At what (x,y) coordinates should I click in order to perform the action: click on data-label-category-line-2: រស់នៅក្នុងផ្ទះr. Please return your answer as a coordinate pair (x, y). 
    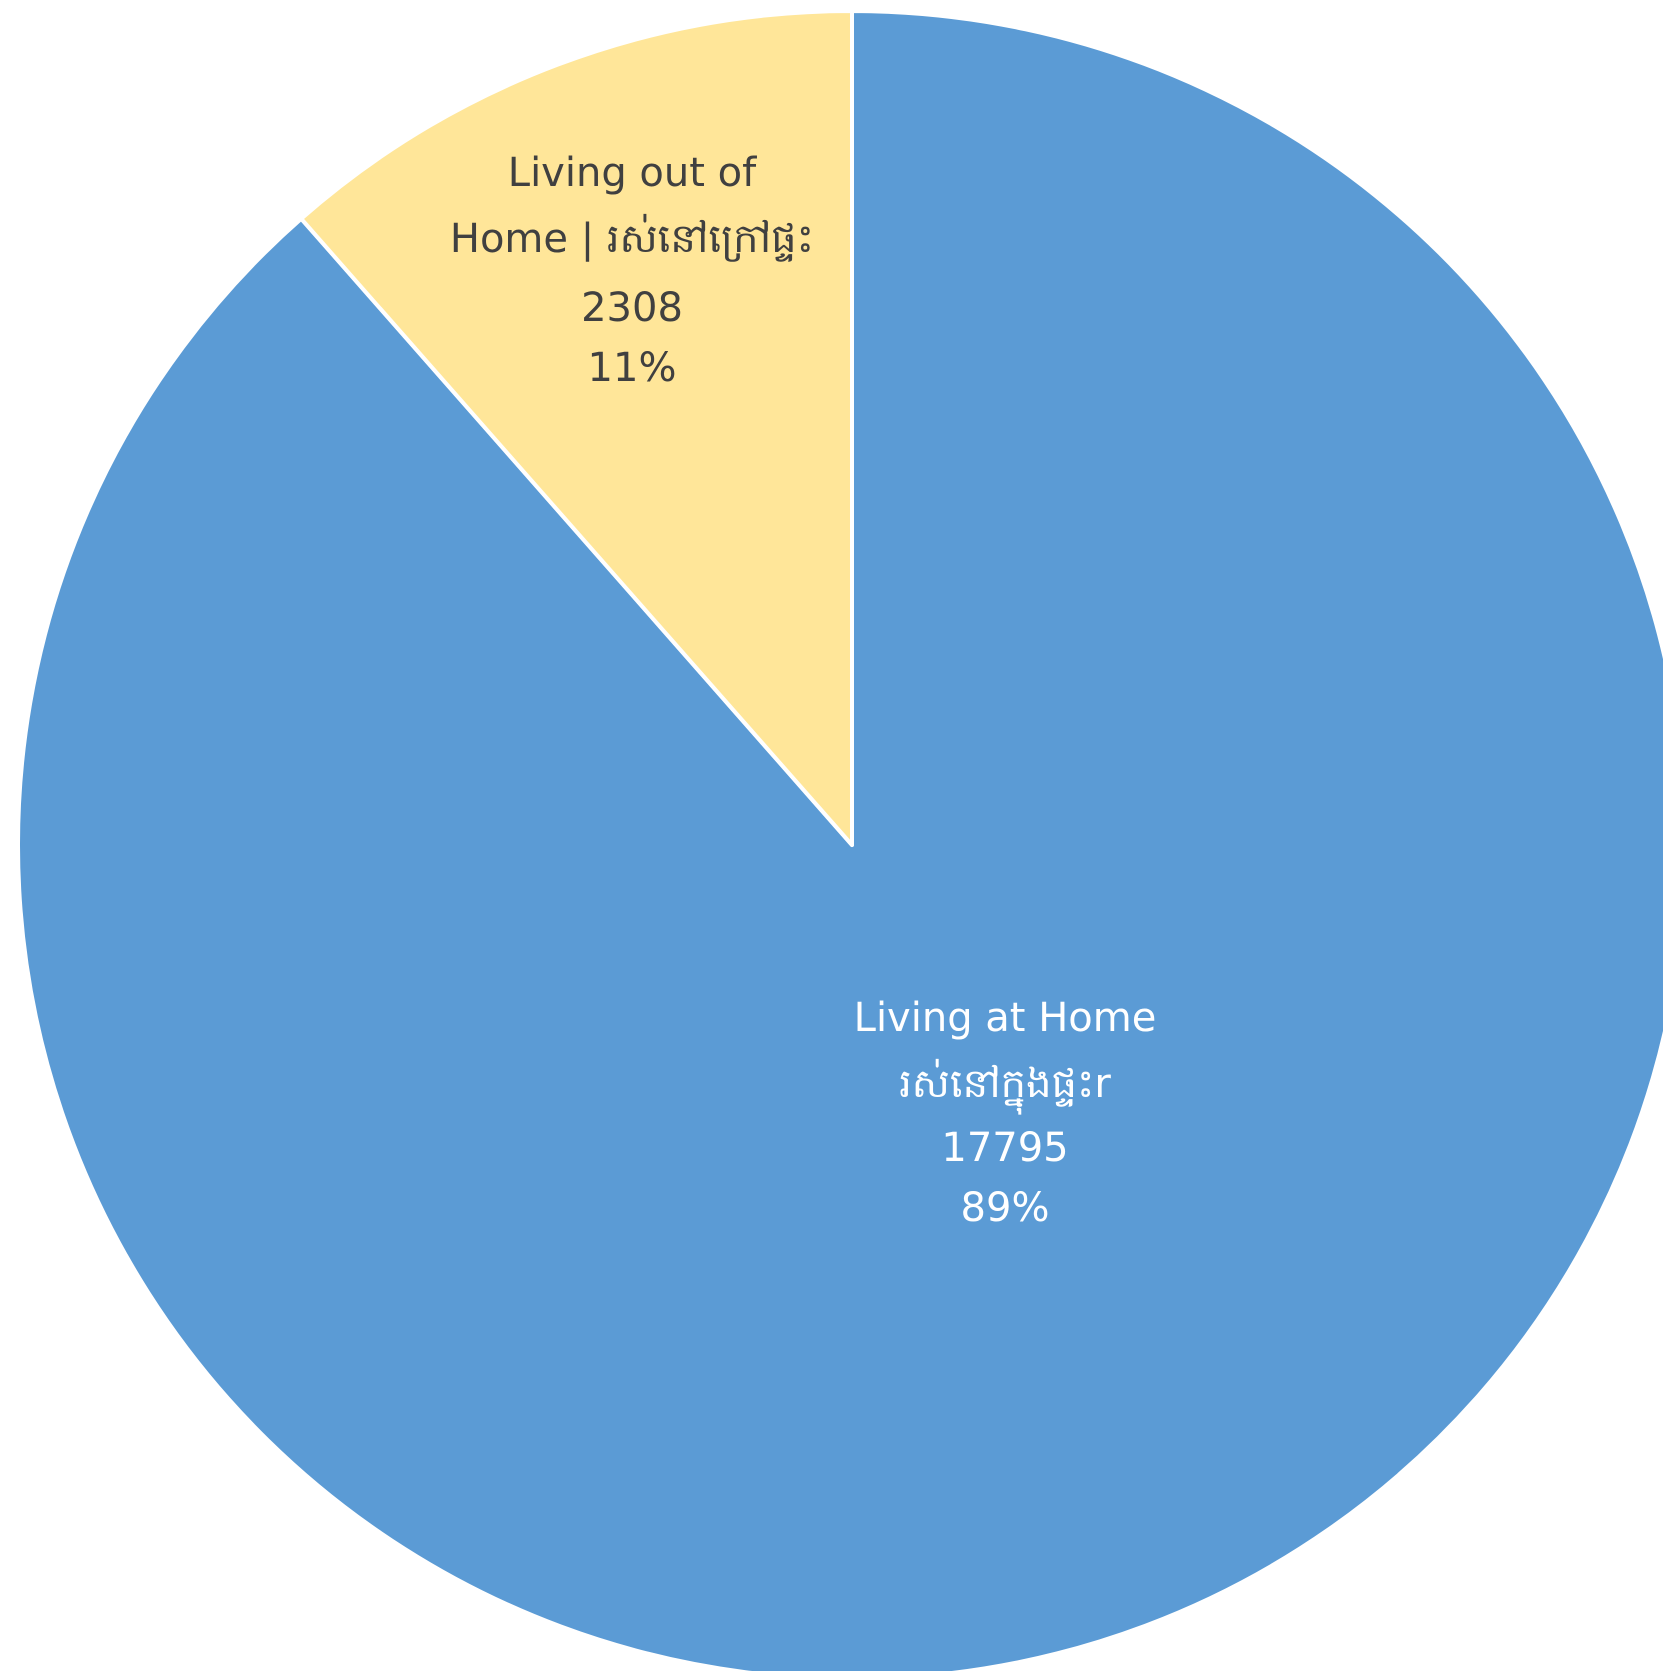
    Looking at the image, I should click on (1005, 1086).